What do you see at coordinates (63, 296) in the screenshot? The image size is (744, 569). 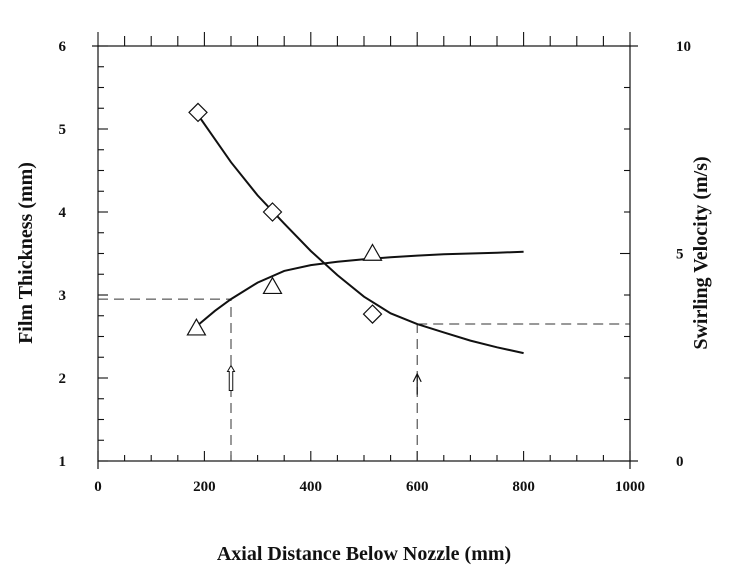 I see `y-tick-label: 3` at bounding box center [63, 296].